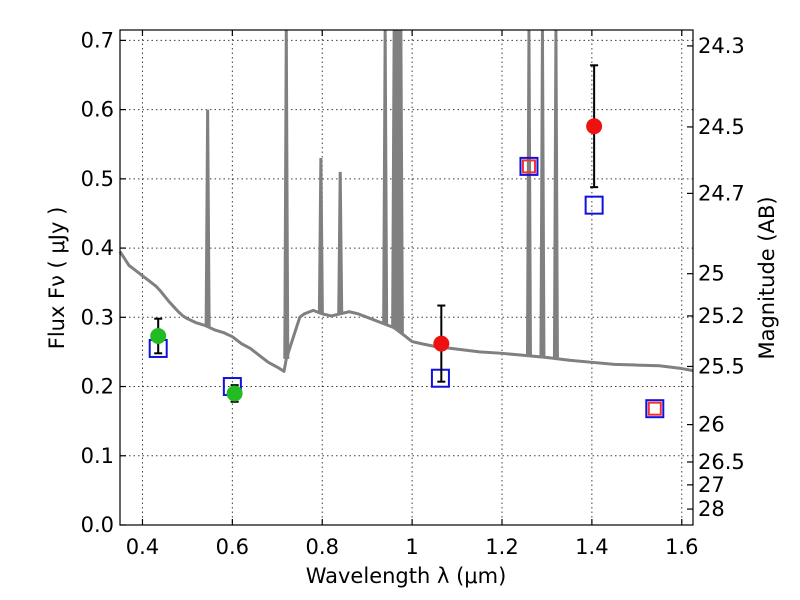 The width and height of the screenshot is (800, 600). What do you see at coordinates (97, 110) in the screenshot?
I see `y-tick-label: 0.6` at bounding box center [97, 110].